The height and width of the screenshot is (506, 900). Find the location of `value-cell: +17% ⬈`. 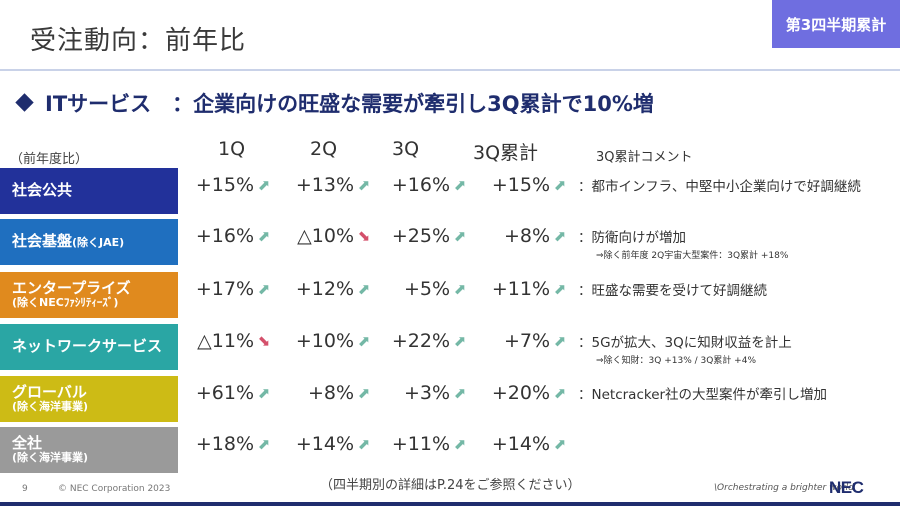

value-cell: +17% ⬈ is located at coordinates (227, 289).